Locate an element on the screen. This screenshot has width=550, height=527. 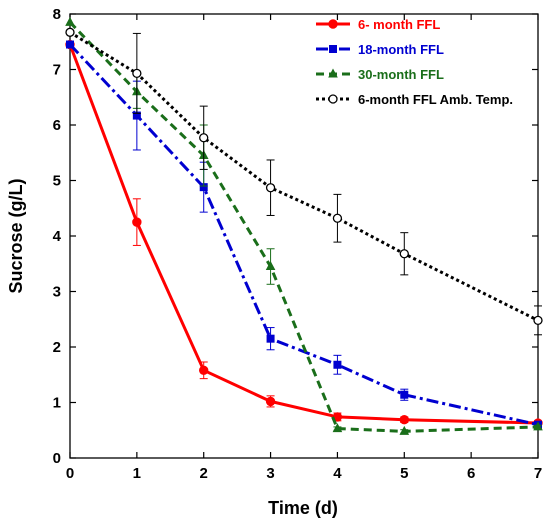
legend-label: 30-month FFL is located at coordinates (401, 74).